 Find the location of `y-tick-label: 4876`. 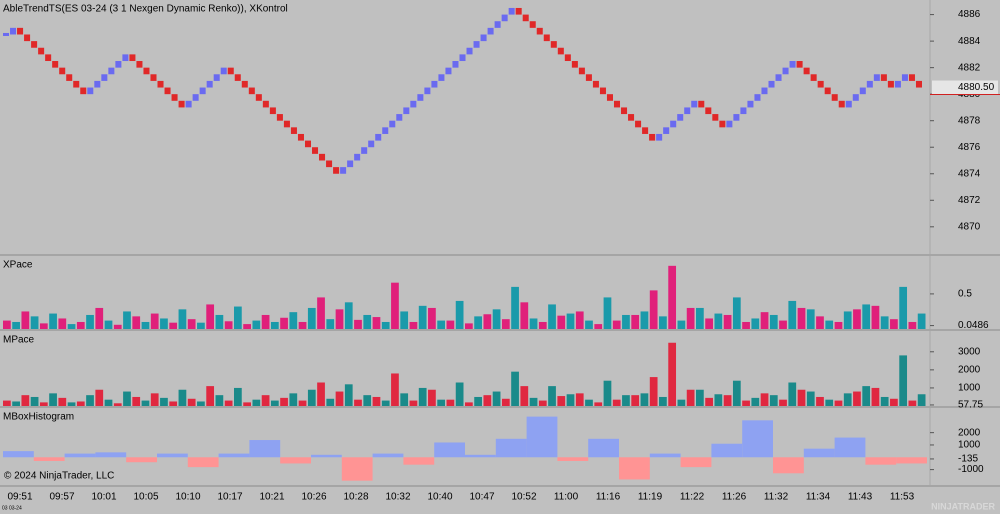

y-tick-label: 4876 is located at coordinates (969, 147).